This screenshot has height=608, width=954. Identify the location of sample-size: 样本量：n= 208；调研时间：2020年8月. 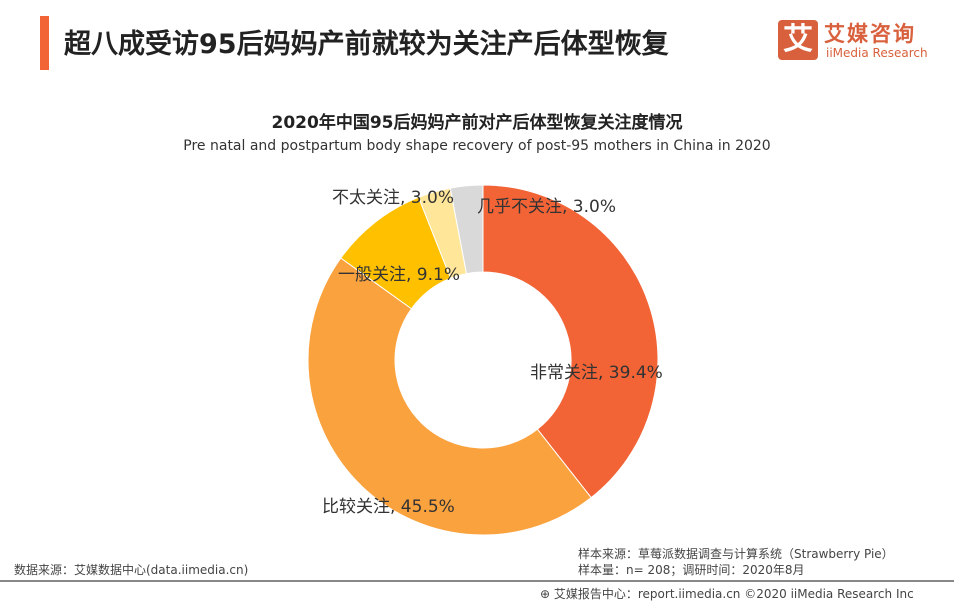
(691, 570).